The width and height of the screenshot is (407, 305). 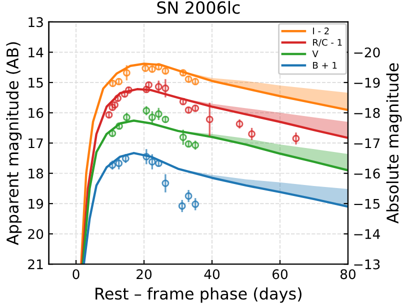 I want to click on y2-tick-label: −15, so click(x=367, y=203).